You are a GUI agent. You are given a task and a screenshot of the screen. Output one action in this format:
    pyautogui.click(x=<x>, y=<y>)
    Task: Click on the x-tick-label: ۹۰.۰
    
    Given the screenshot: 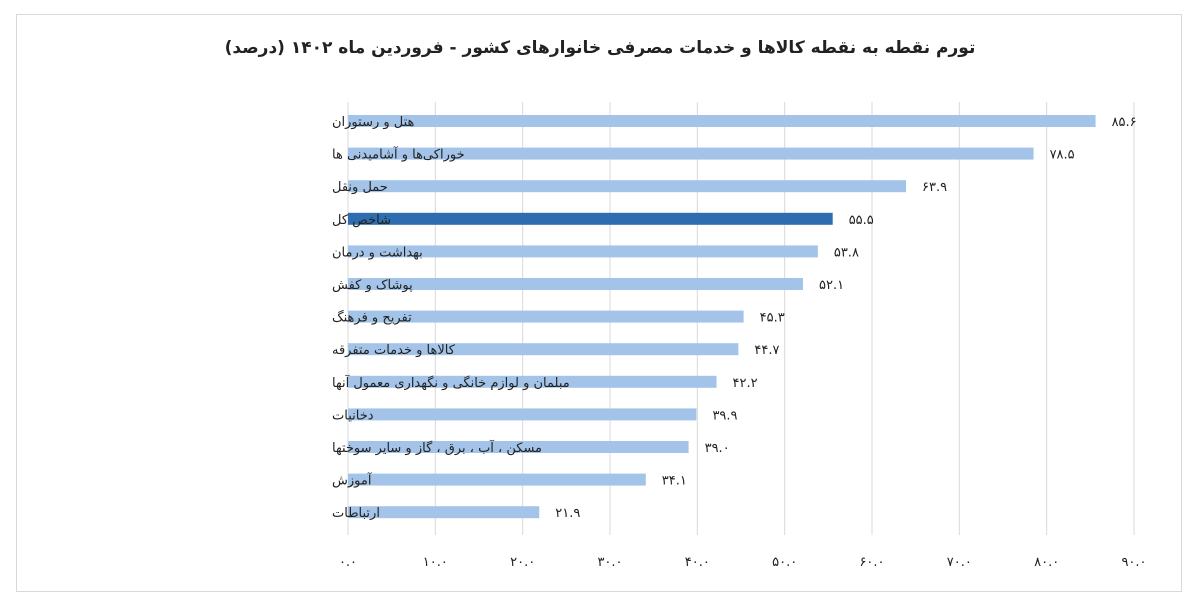 What is the action you would take?
    pyautogui.click(x=1133, y=562)
    